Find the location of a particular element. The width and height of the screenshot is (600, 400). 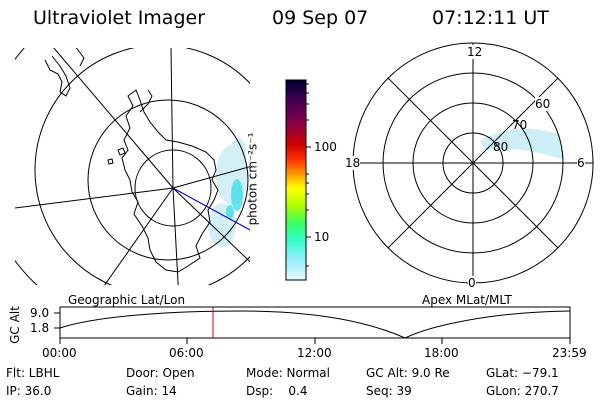

colorbar-label-100: 100 is located at coordinates (325, 147).